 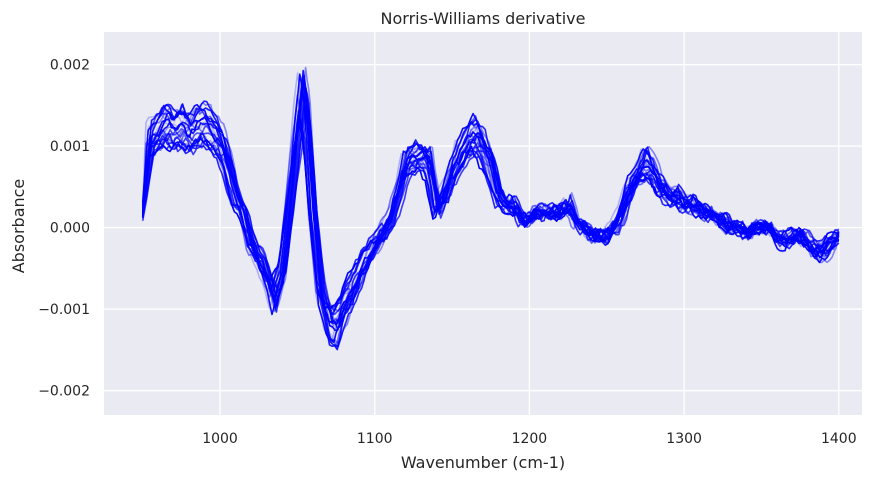 What do you see at coordinates (684, 439) in the screenshot?
I see `x-tick-label: 1300` at bounding box center [684, 439].